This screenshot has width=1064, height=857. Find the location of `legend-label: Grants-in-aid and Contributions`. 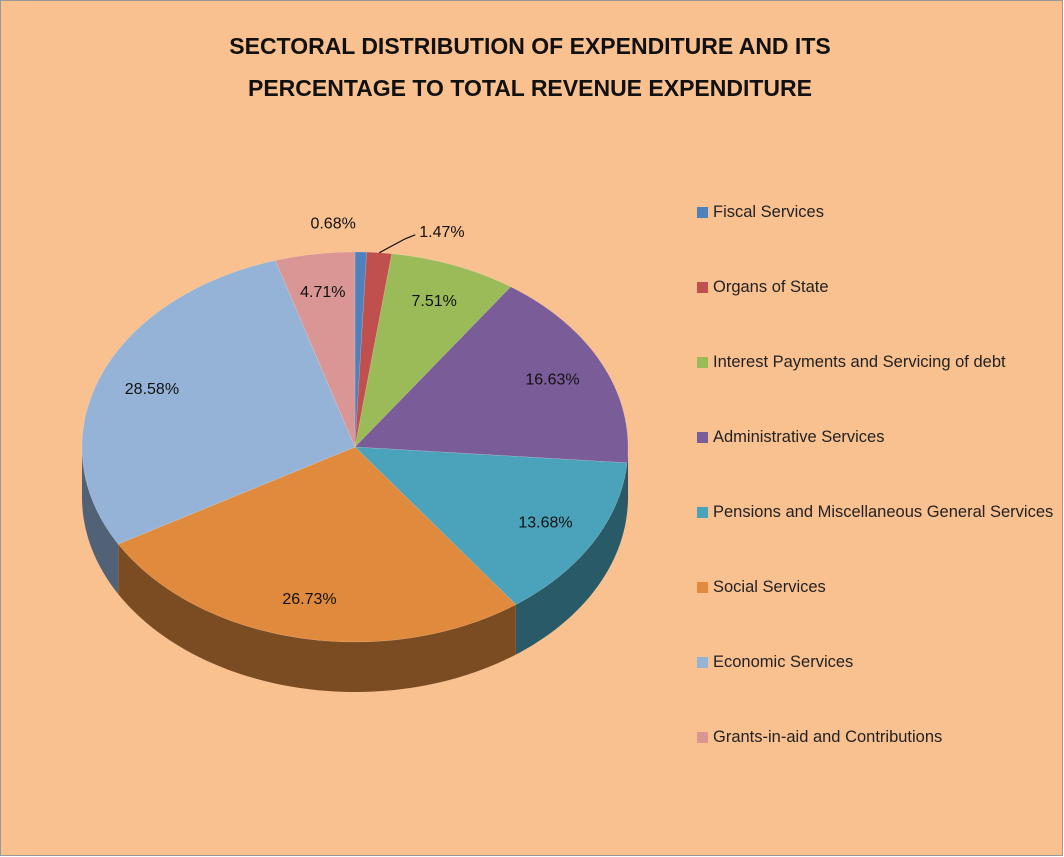

legend-label: Grants-in-aid and Contributions is located at coordinates (828, 737).